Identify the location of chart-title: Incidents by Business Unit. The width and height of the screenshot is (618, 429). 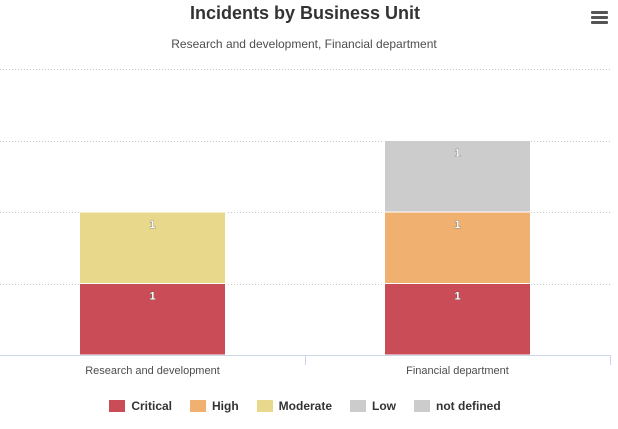
(305, 13).